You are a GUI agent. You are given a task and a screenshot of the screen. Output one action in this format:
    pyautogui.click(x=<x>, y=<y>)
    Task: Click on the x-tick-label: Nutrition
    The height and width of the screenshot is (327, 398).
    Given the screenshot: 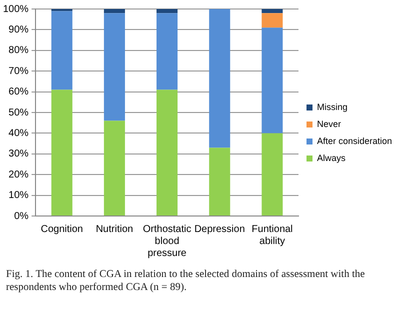 What is the action you would take?
    pyautogui.click(x=115, y=229)
    